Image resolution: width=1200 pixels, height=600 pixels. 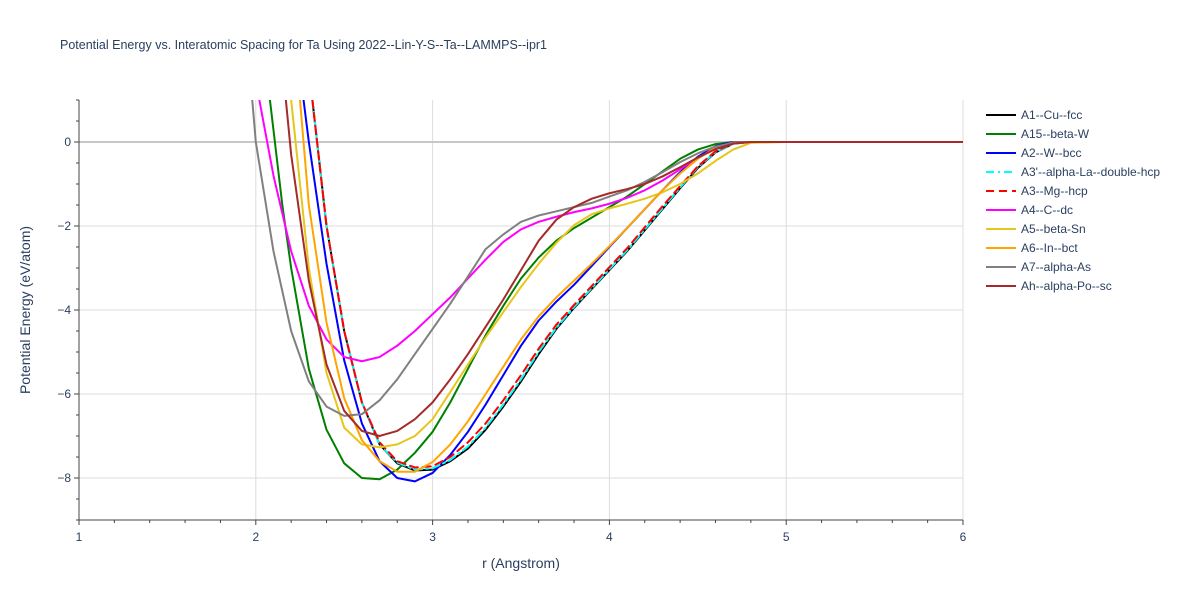 What do you see at coordinates (25, 310) in the screenshot?
I see `y-axis-title: Potential Energy (eV/atom)` at bounding box center [25, 310].